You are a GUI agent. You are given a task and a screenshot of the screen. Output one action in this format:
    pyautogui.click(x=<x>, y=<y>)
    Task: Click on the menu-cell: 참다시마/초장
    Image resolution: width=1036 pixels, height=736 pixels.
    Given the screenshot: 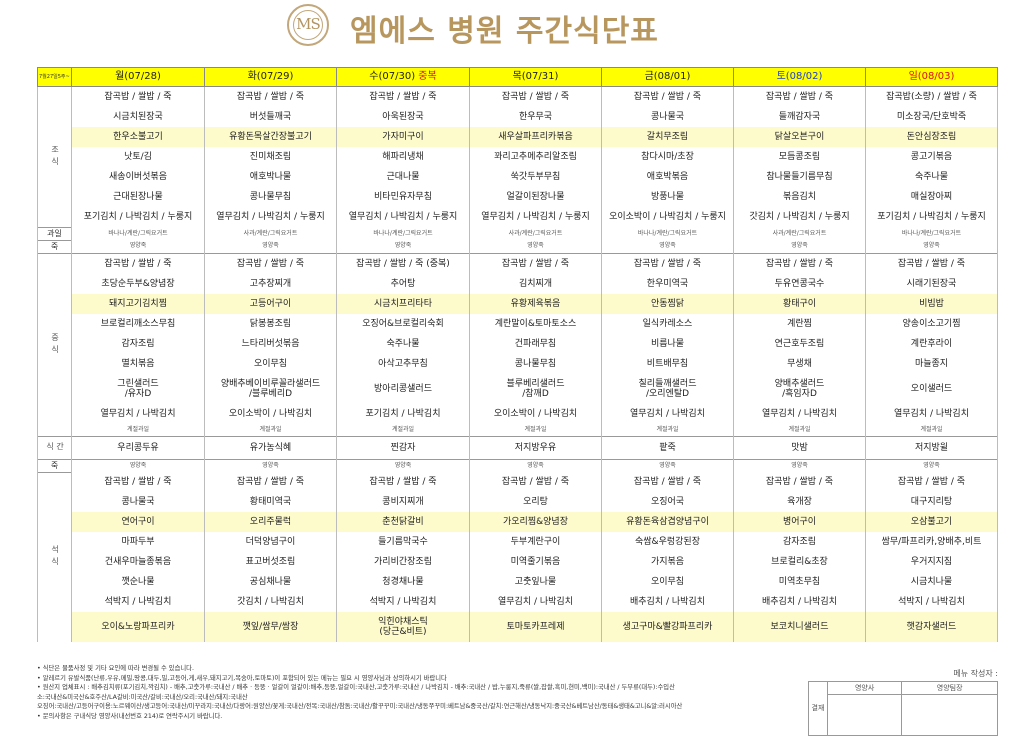 What is the action you would take?
    pyautogui.click(x=667, y=157)
    